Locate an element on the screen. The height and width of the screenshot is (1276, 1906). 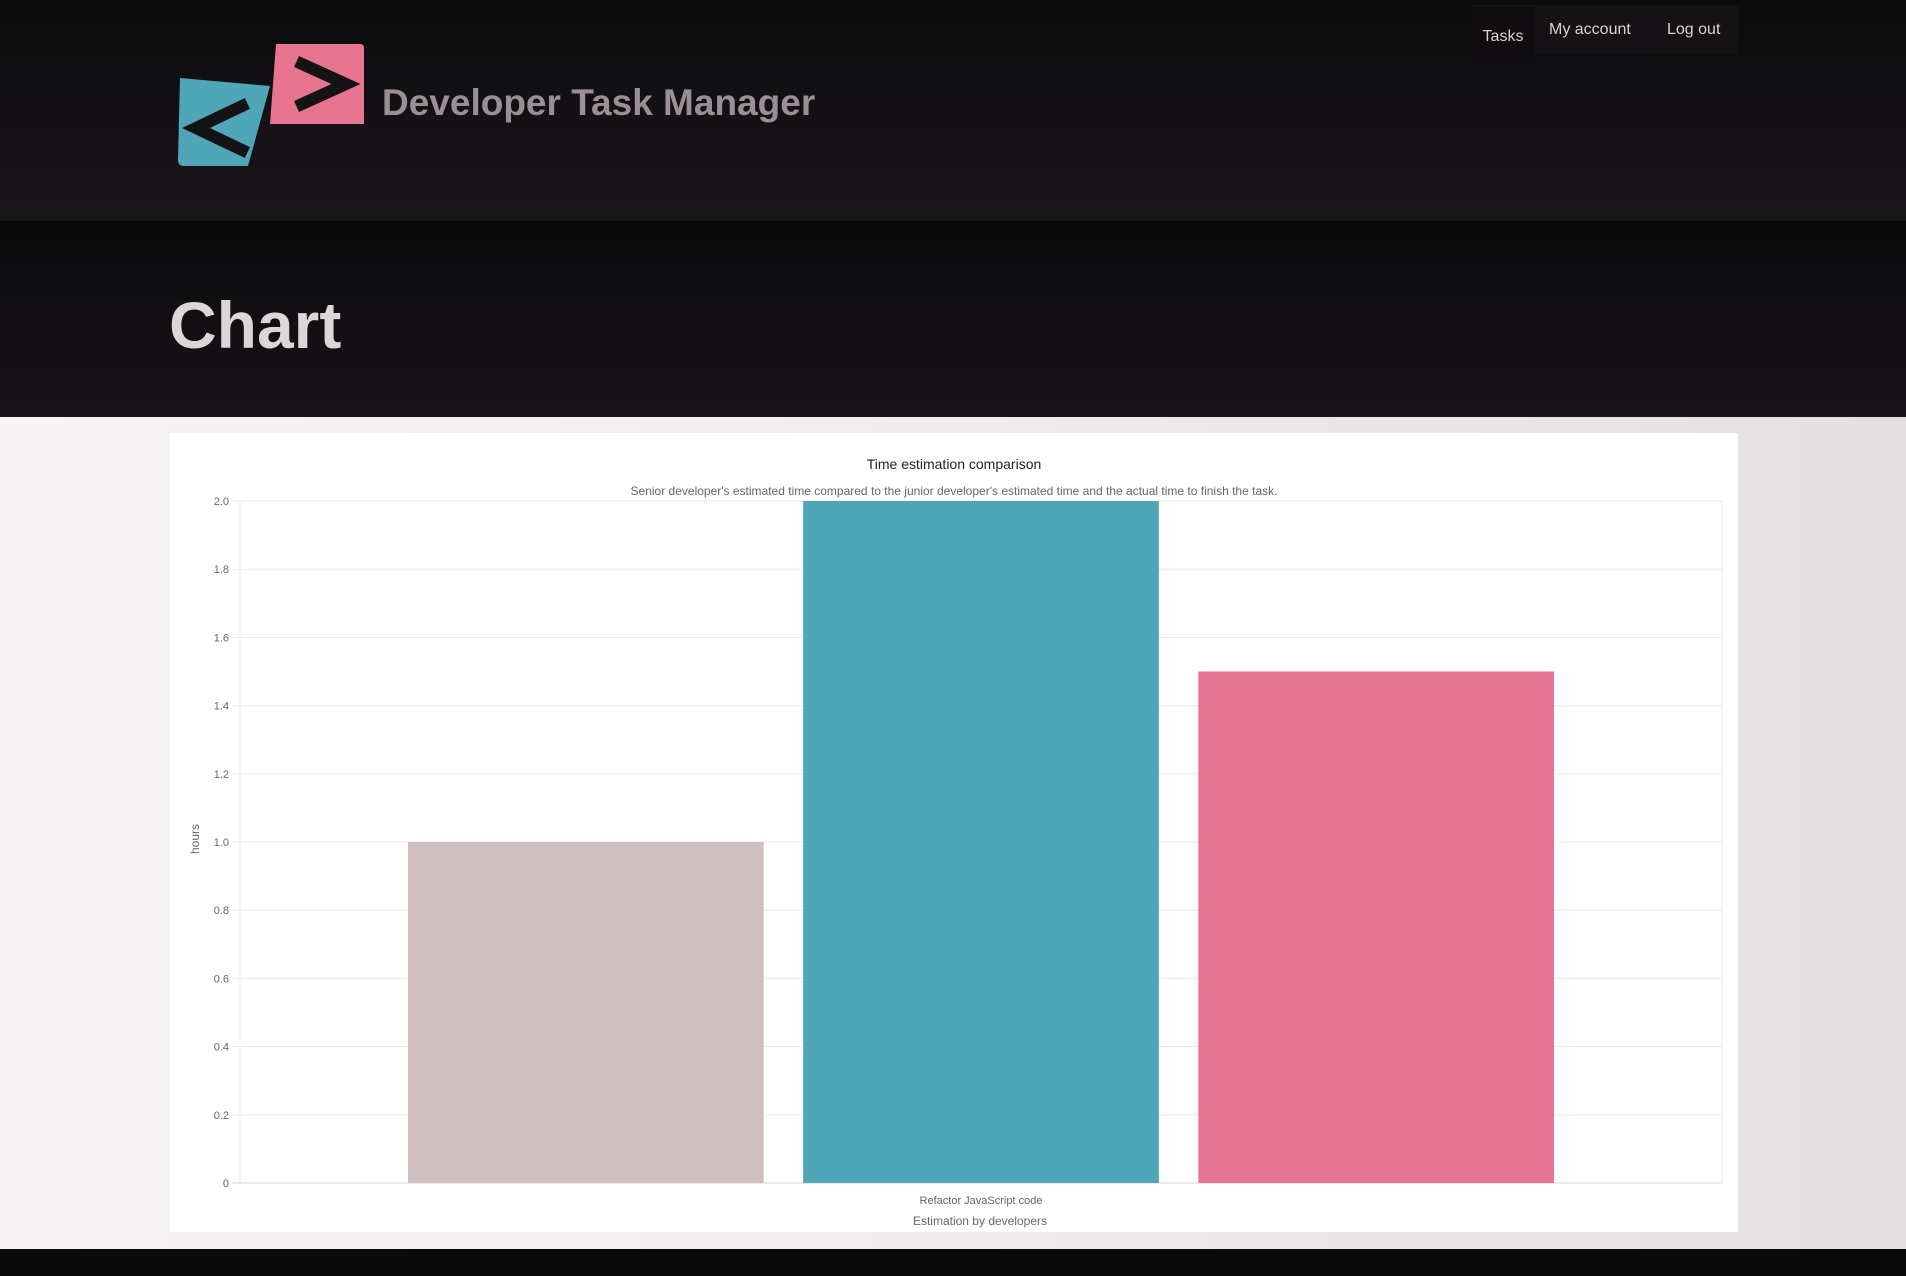
y-tick-label: 1.0 is located at coordinates (221, 843).